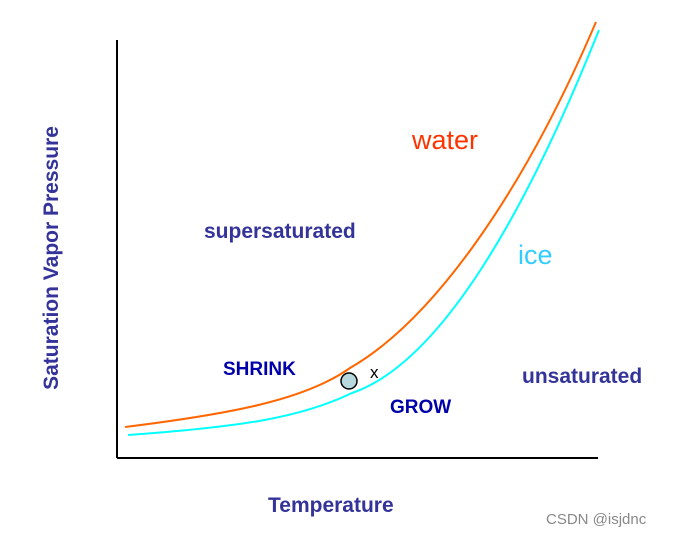 The width and height of the screenshot is (683, 540). What do you see at coordinates (582, 376) in the screenshot?
I see `unsaturated-region-label: unsaturated` at bounding box center [582, 376].